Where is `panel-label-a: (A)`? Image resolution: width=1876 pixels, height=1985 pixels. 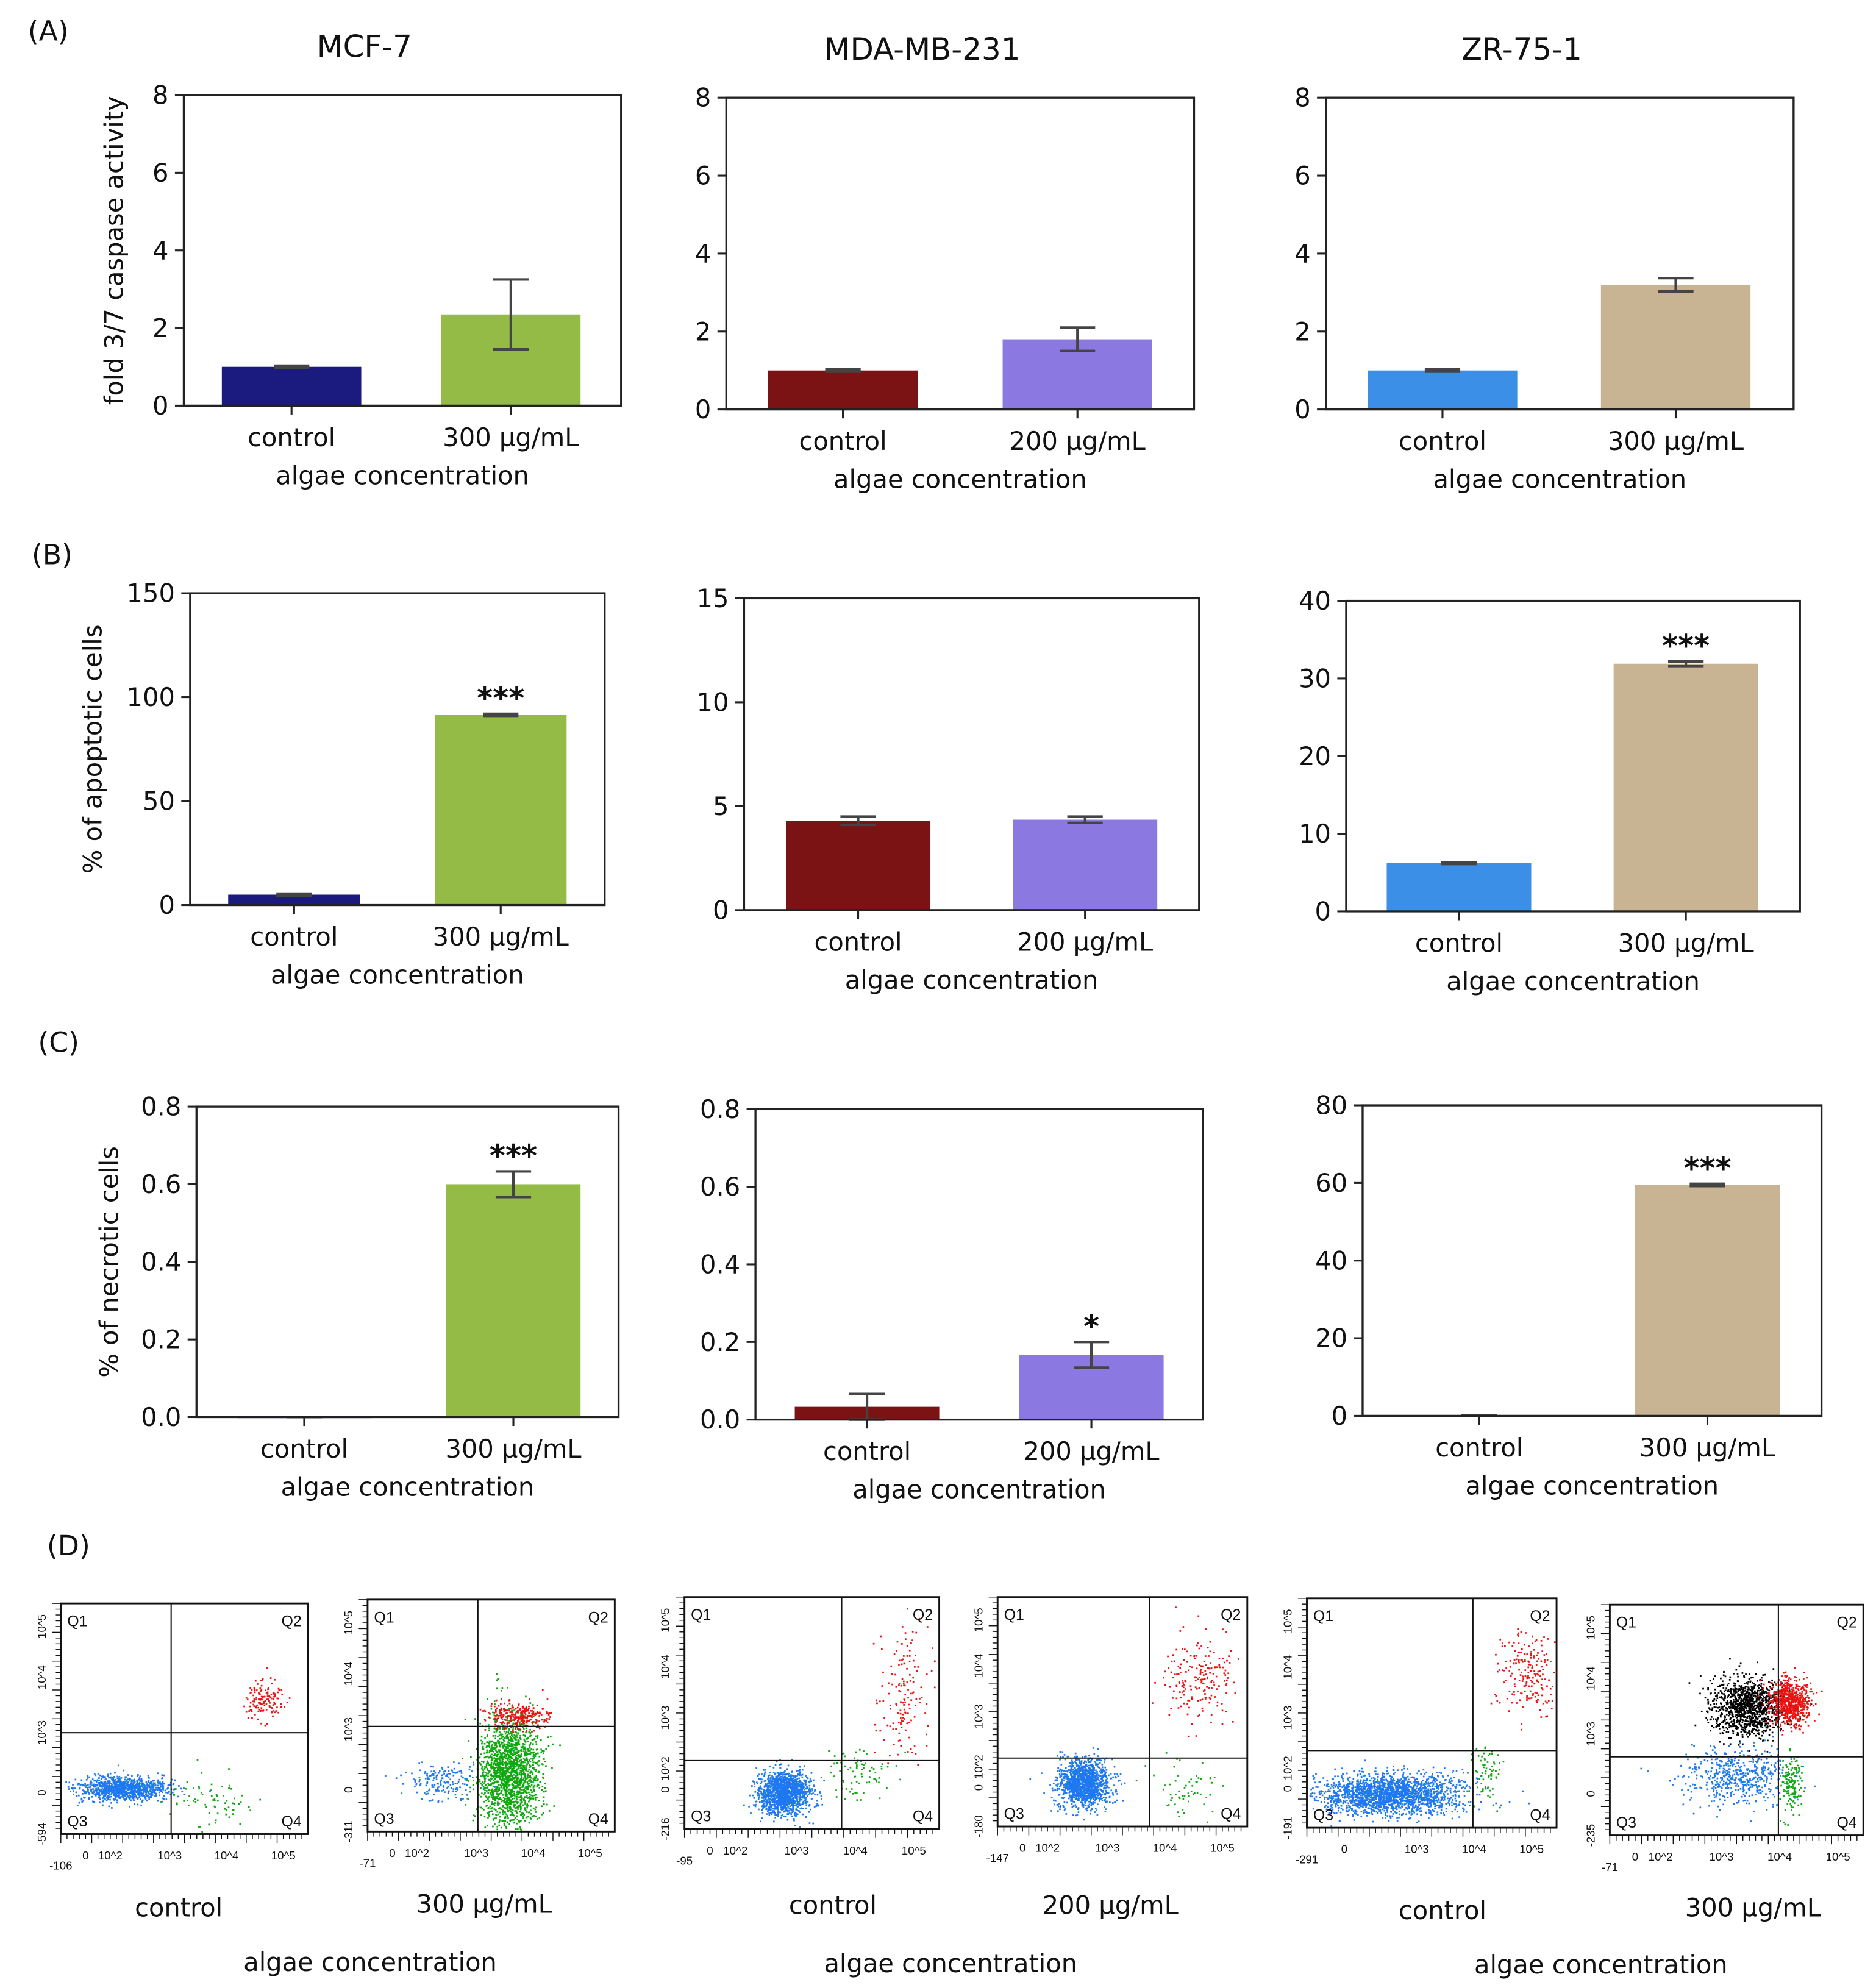 panel-label-a: (A) is located at coordinates (48, 31).